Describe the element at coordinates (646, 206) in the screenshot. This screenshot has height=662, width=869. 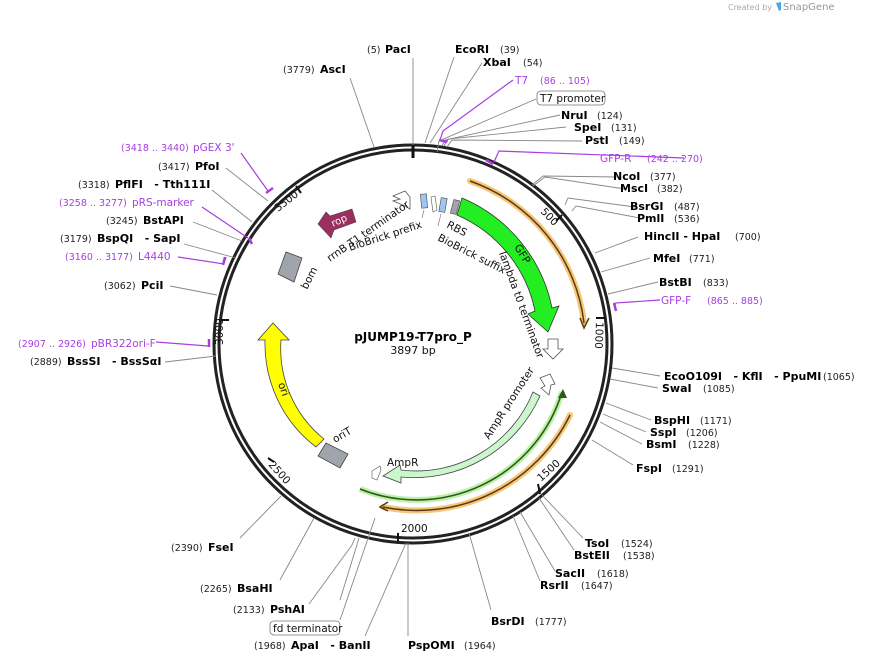
I see `enzyme-bsrgi: BsrGI` at that location.